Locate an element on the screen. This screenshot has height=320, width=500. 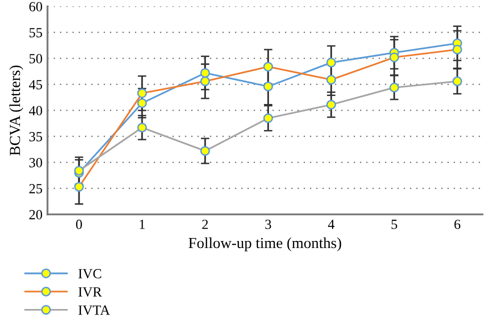
y-tick-label: 40 is located at coordinates (35, 111).